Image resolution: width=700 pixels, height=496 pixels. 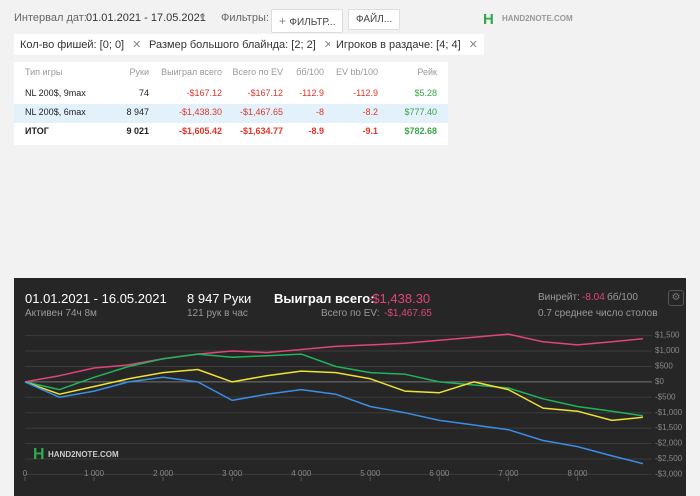 I want to click on y-tick-label: -$2,500, so click(x=669, y=458).